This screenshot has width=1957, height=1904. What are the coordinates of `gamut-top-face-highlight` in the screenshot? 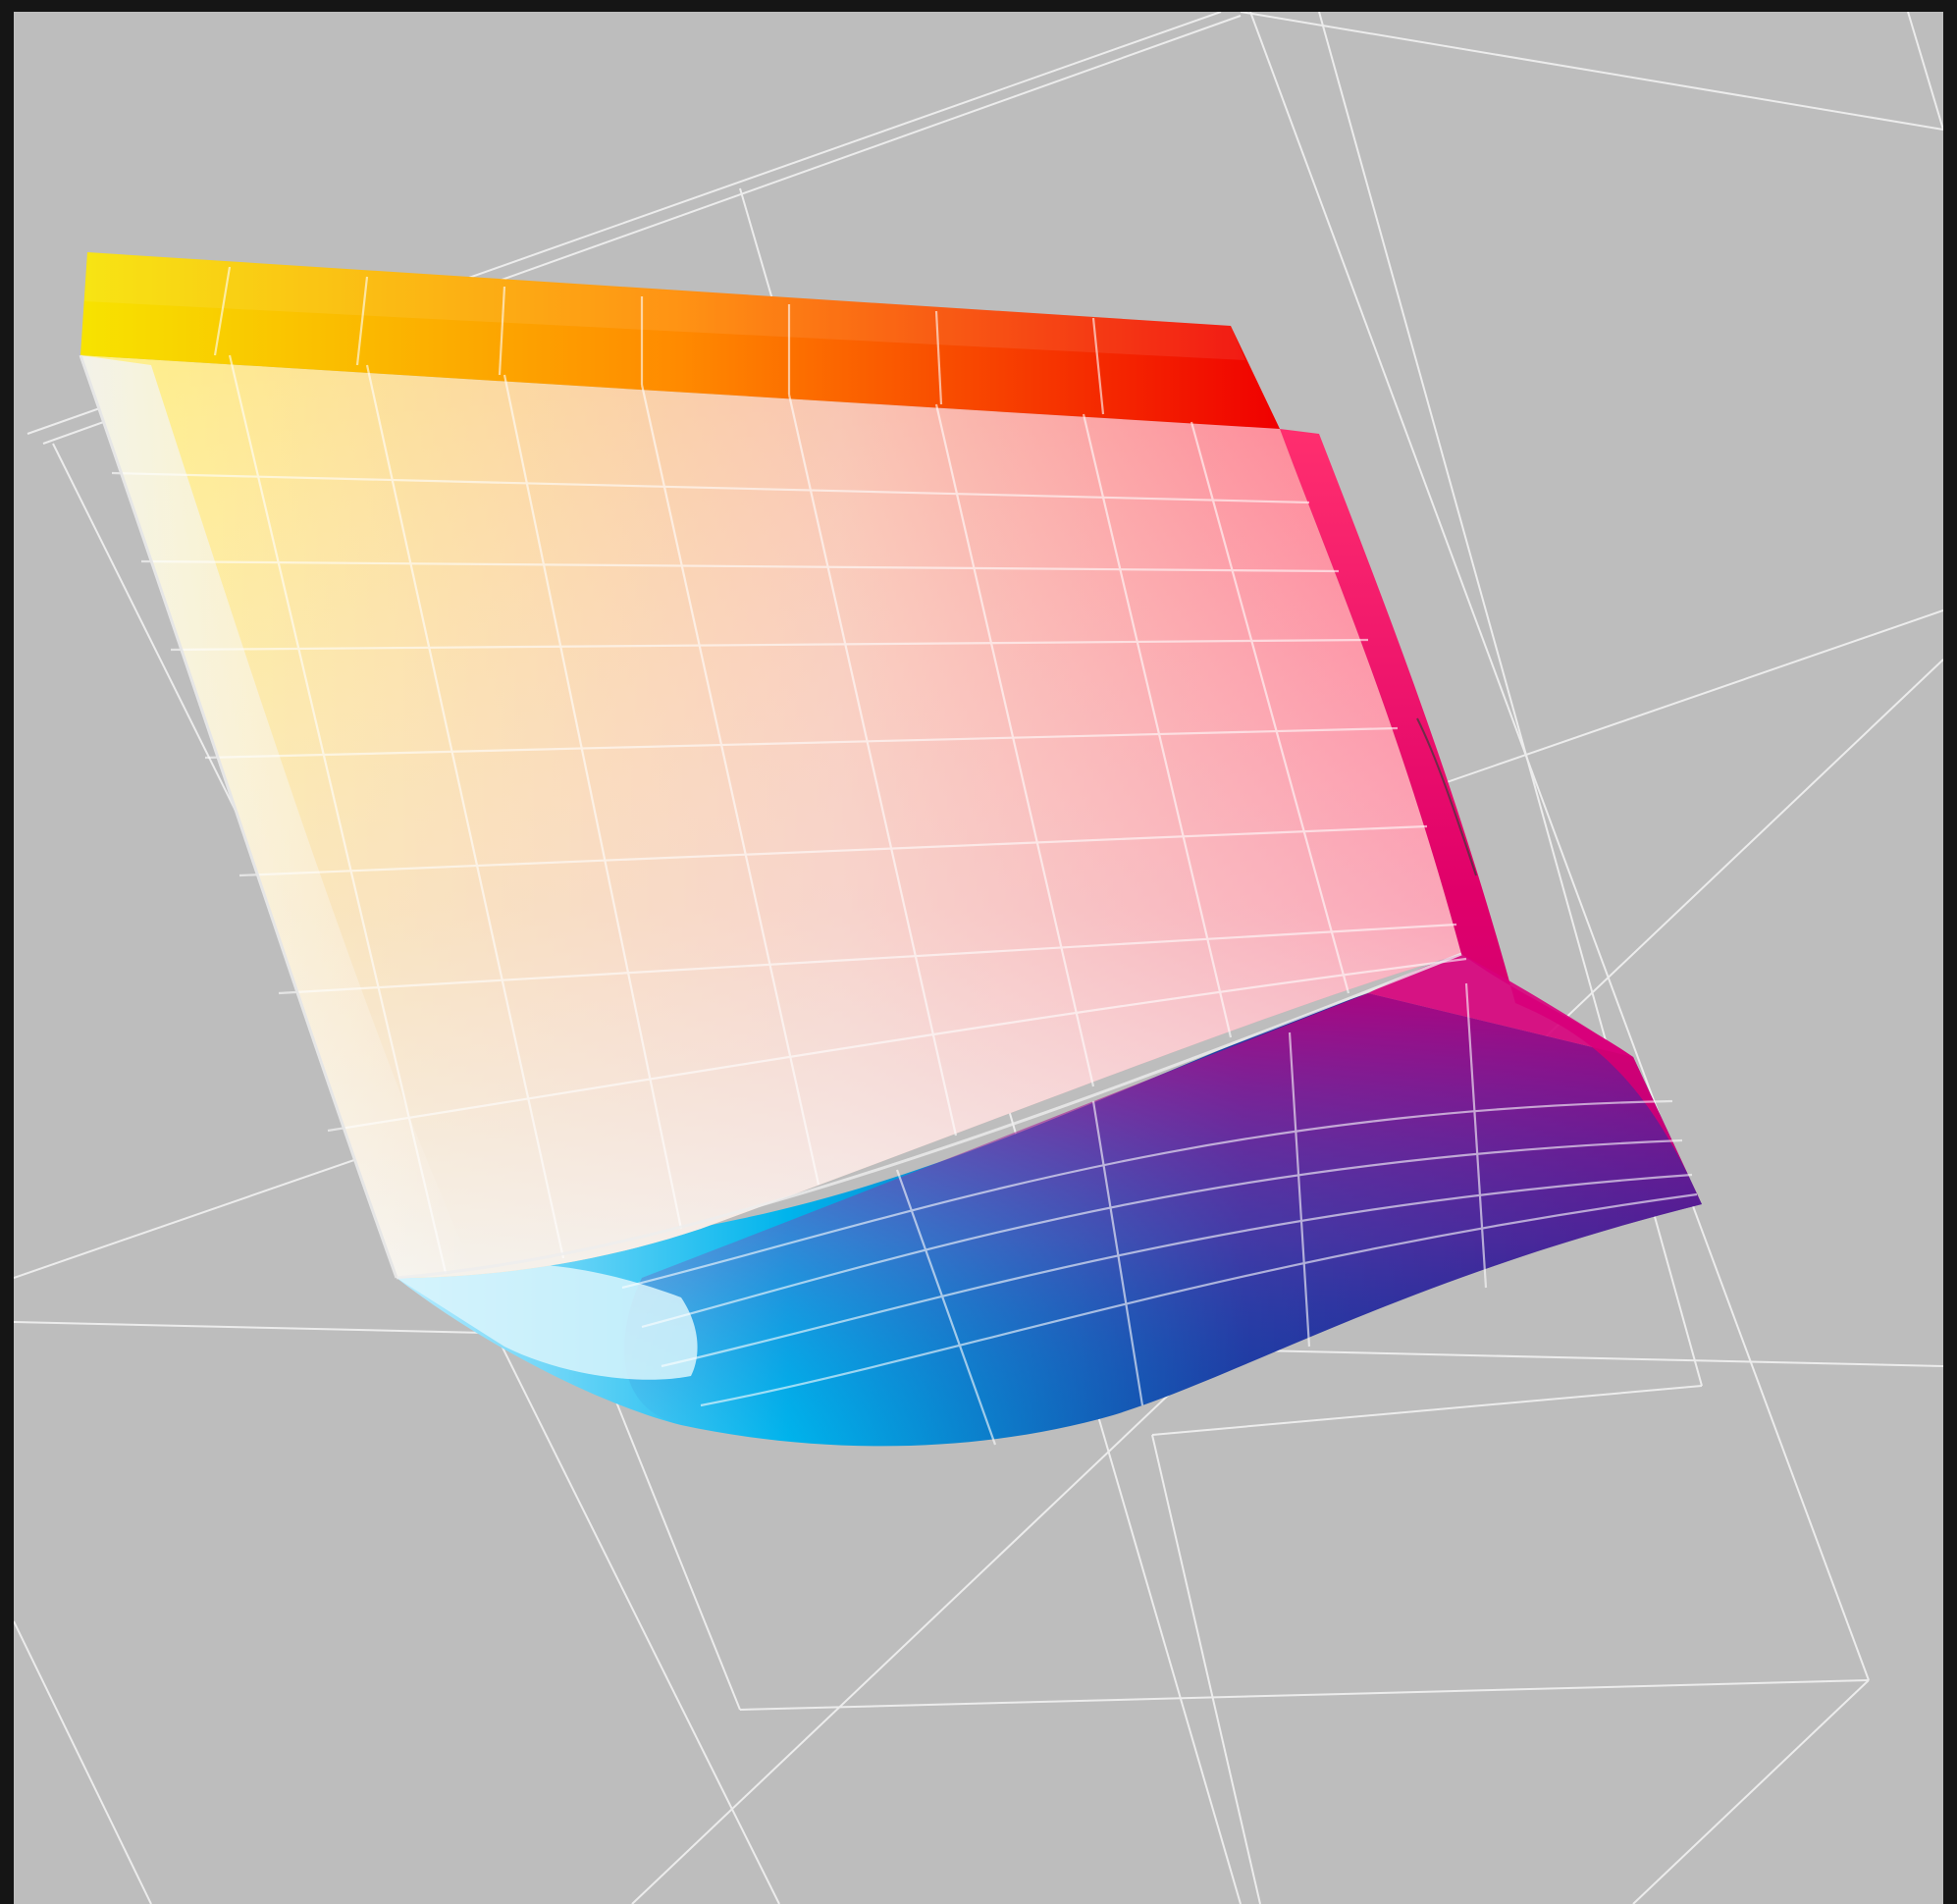 It's located at (664, 306).